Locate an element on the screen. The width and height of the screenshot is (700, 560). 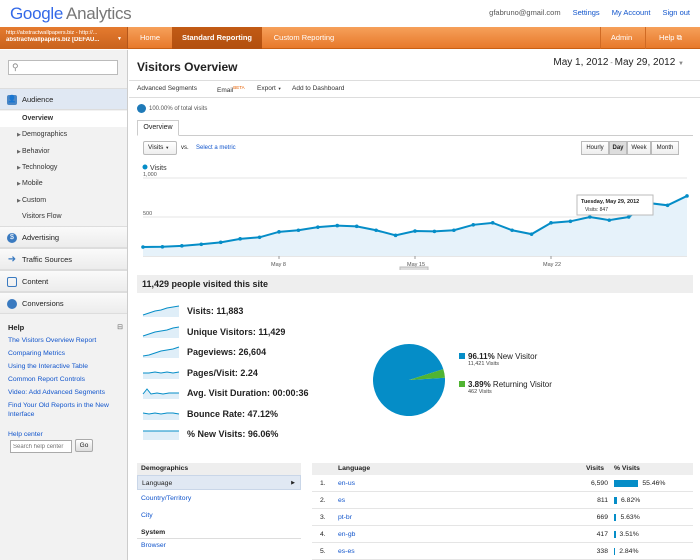
nav-standard-reporting: Standard Reporting is located at coordinates (217, 38).